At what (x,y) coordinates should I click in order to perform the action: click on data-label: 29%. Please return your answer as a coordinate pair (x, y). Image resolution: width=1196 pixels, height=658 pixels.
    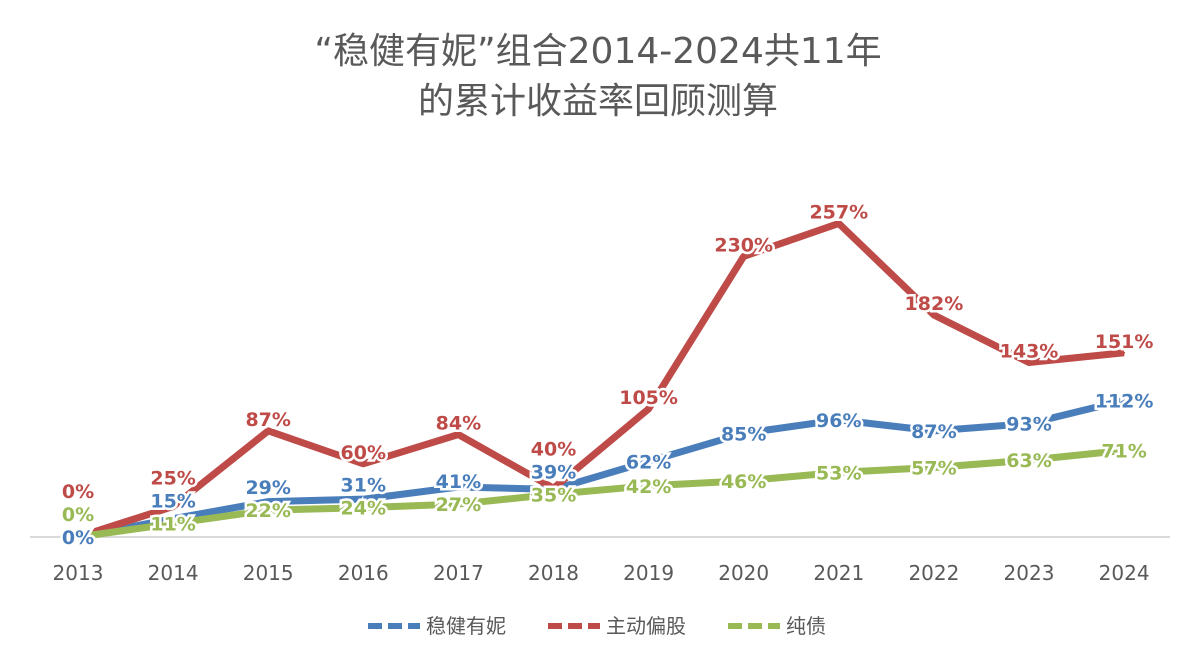
    Looking at the image, I should click on (267, 488).